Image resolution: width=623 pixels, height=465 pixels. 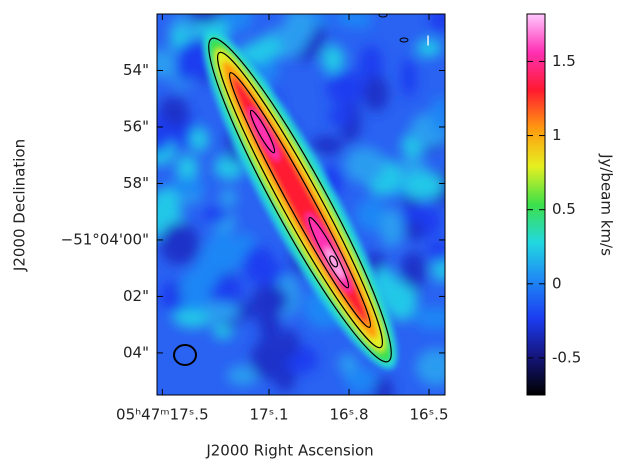 I want to click on colorbar-tick-label: 1.5, so click(x=564, y=61).